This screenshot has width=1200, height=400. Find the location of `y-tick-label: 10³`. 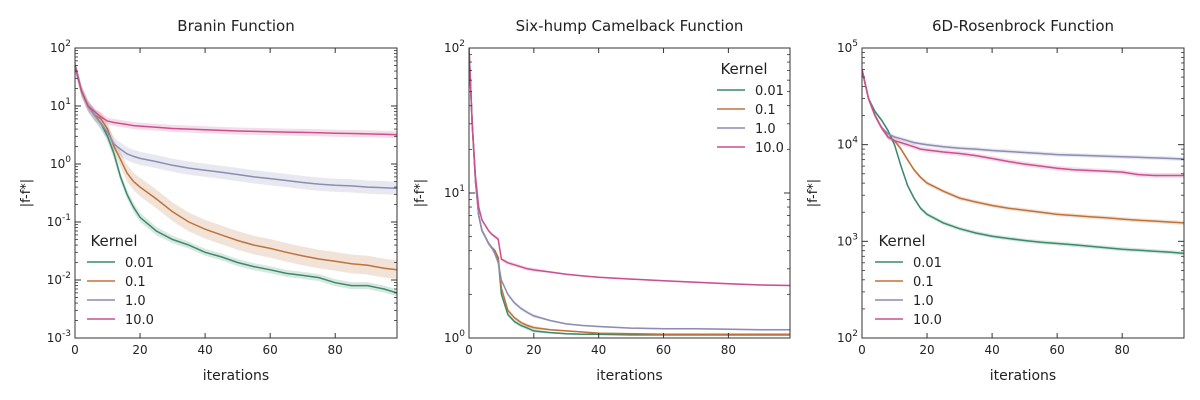

y-tick-label: 10³ is located at coordinates (847, 240).